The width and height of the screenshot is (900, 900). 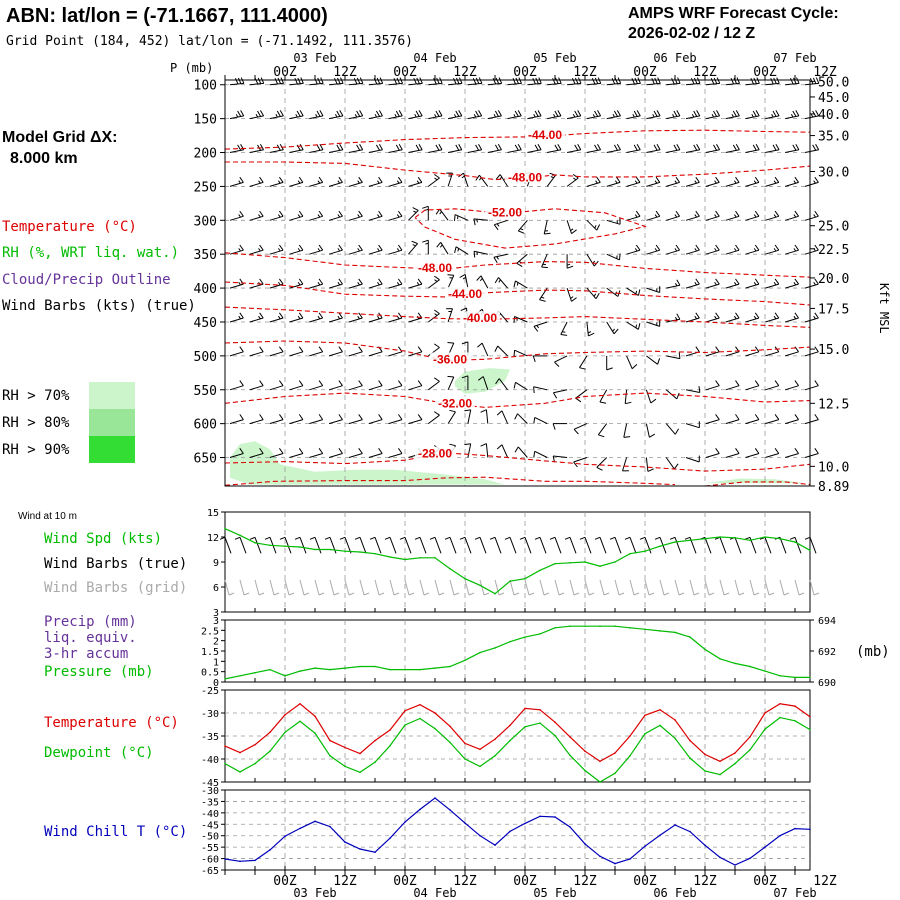 I want to click on day-label: 04 Feb, so click(x=434, y=893).